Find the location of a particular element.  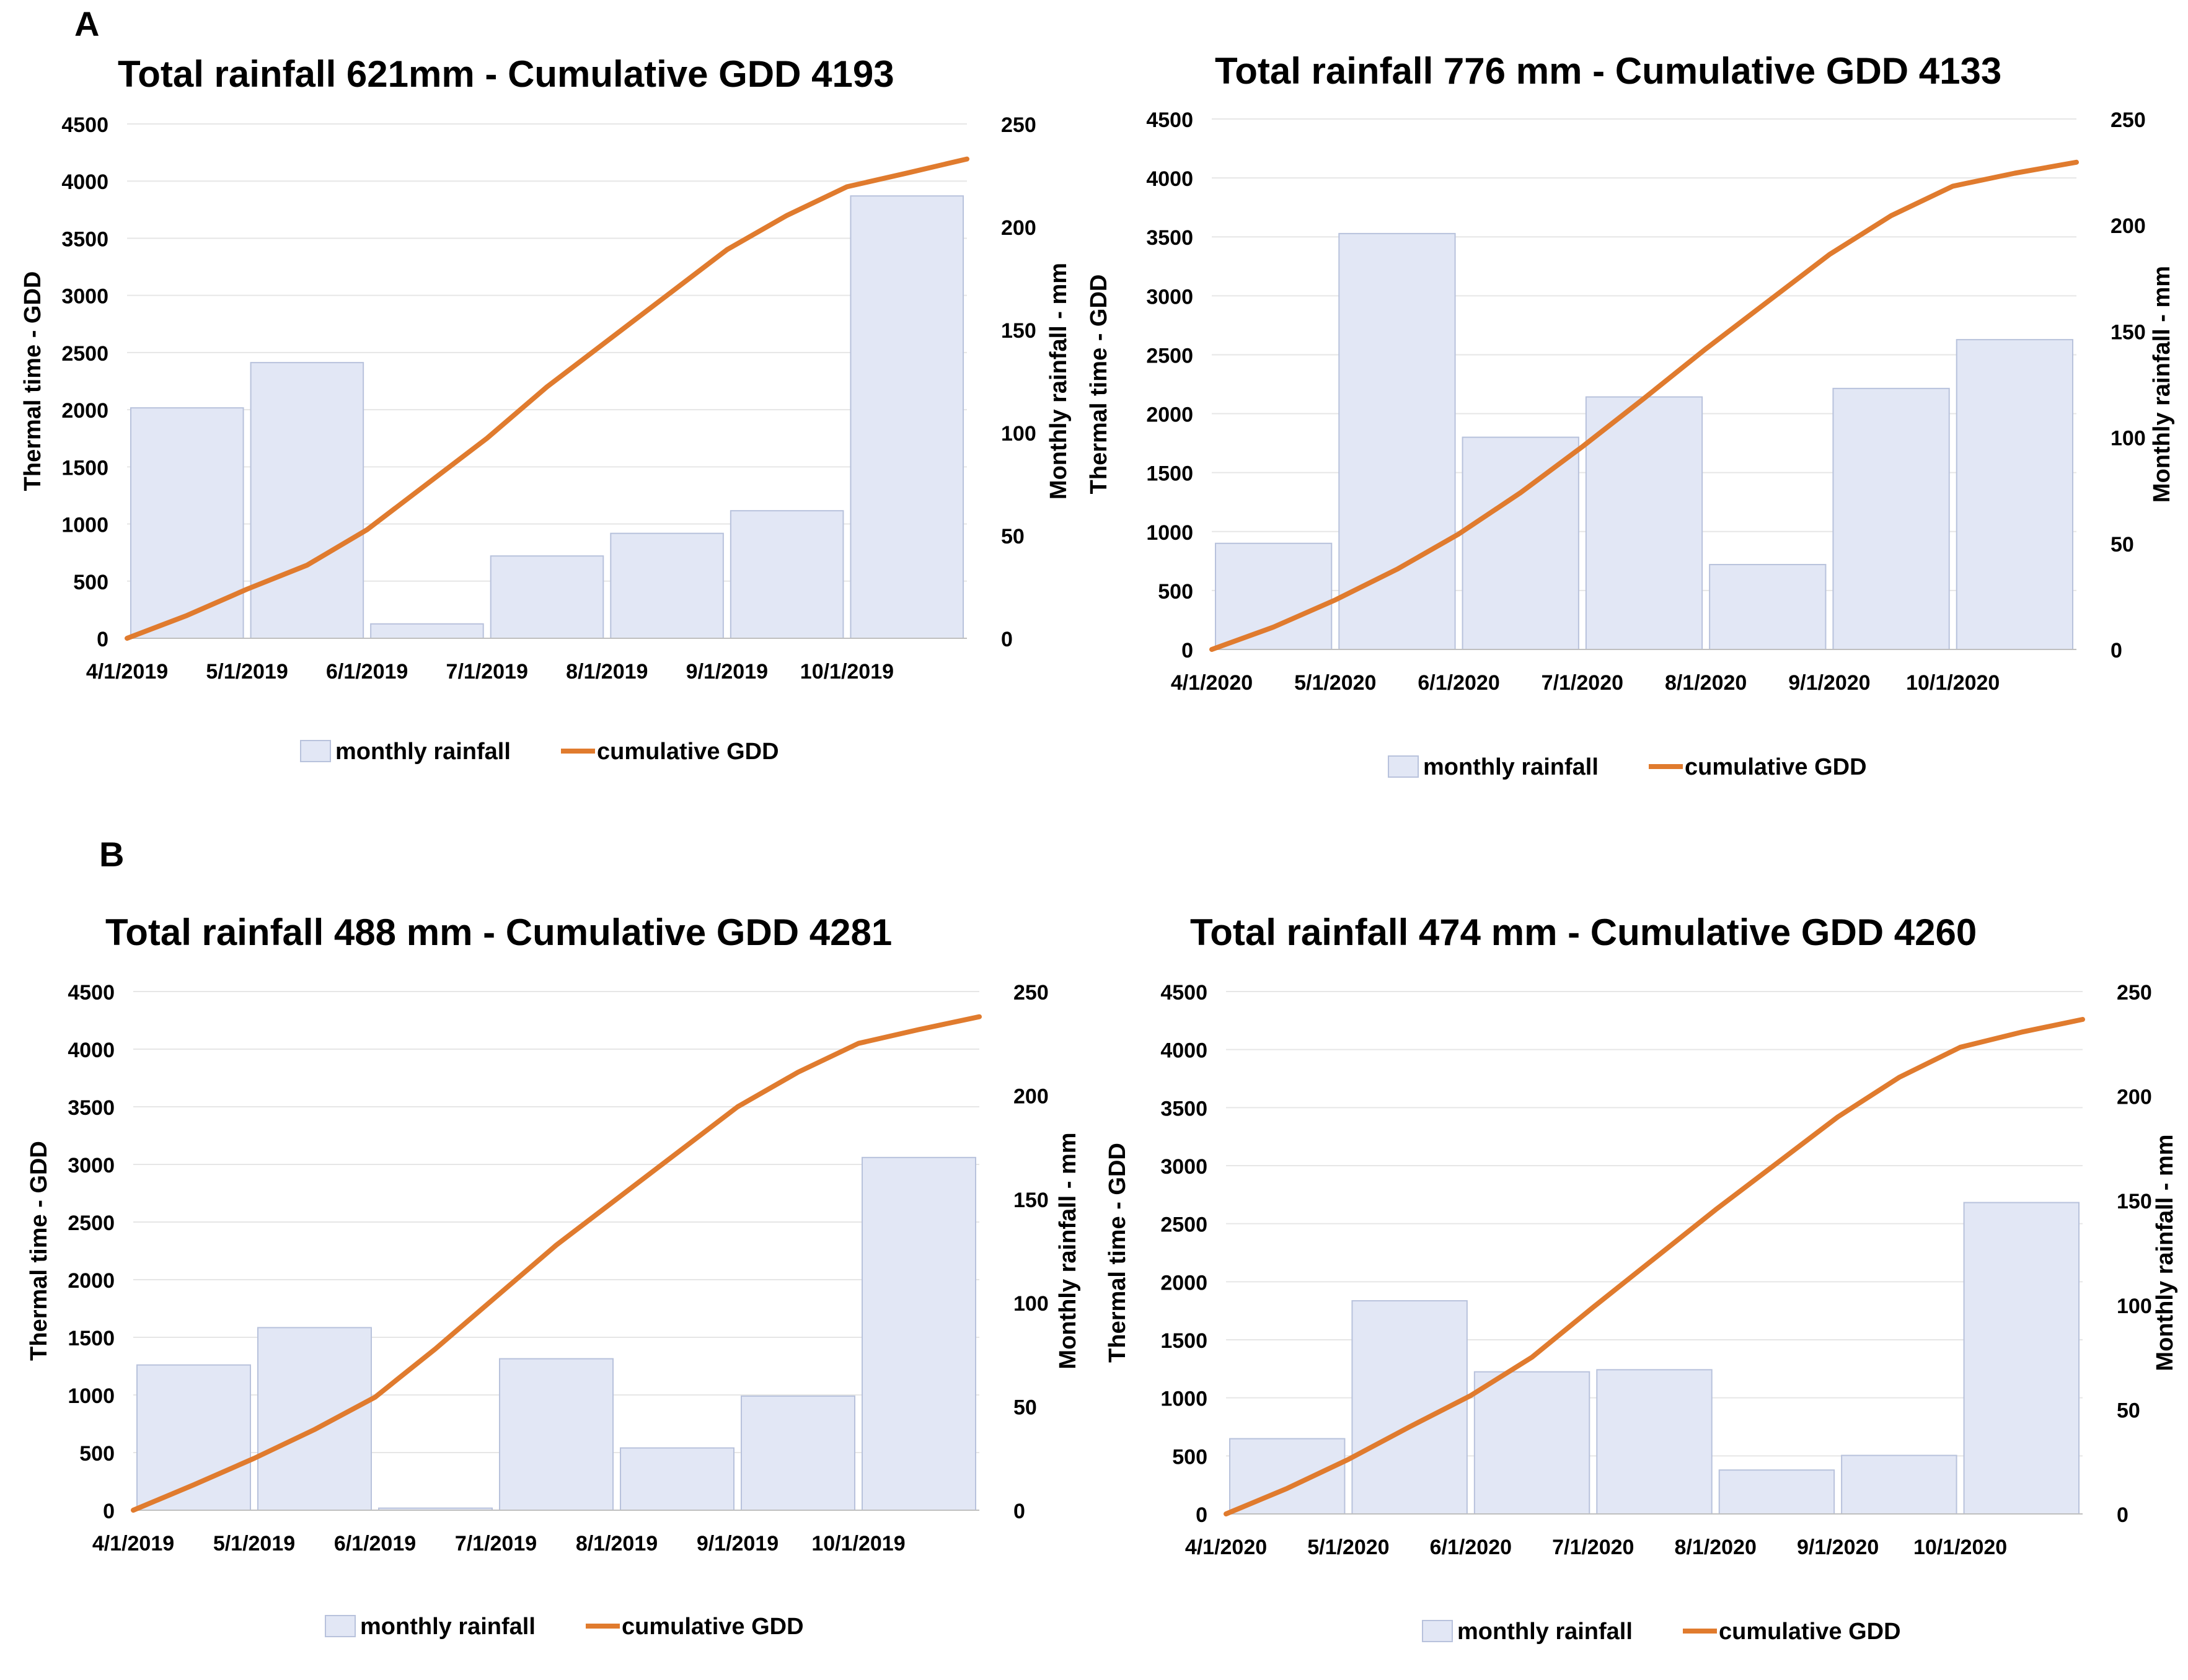

legend-swatch-rainfall is located at coordinates (1437, 1631).